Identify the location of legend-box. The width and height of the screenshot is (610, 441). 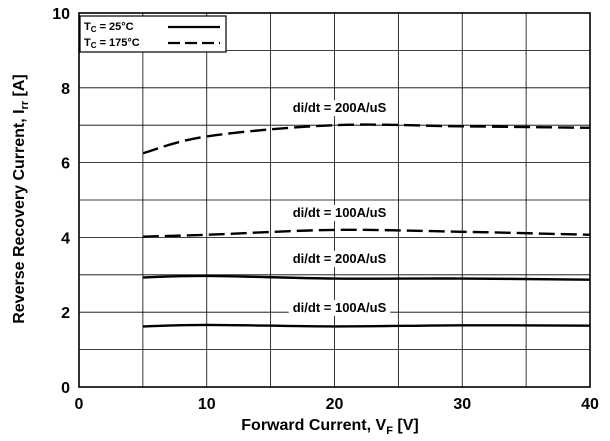
(153, 34).